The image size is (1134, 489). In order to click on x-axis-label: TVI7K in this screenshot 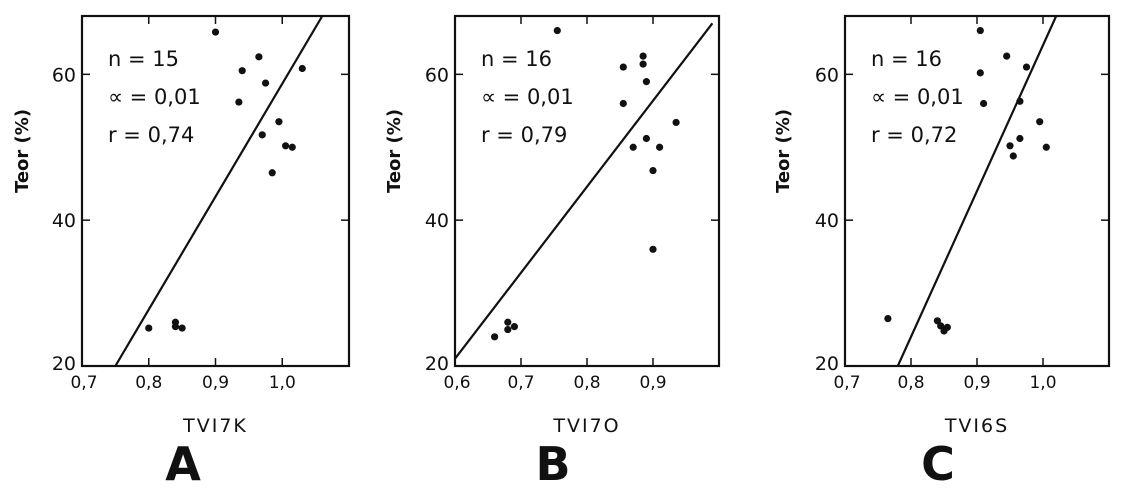, I will do `click(215, 426)`.